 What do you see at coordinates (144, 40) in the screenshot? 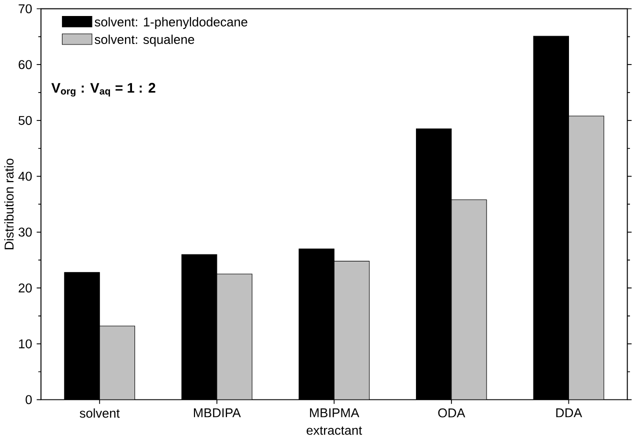
I see `legend-label: solvent: squalene` at bounding box center [144, 40].